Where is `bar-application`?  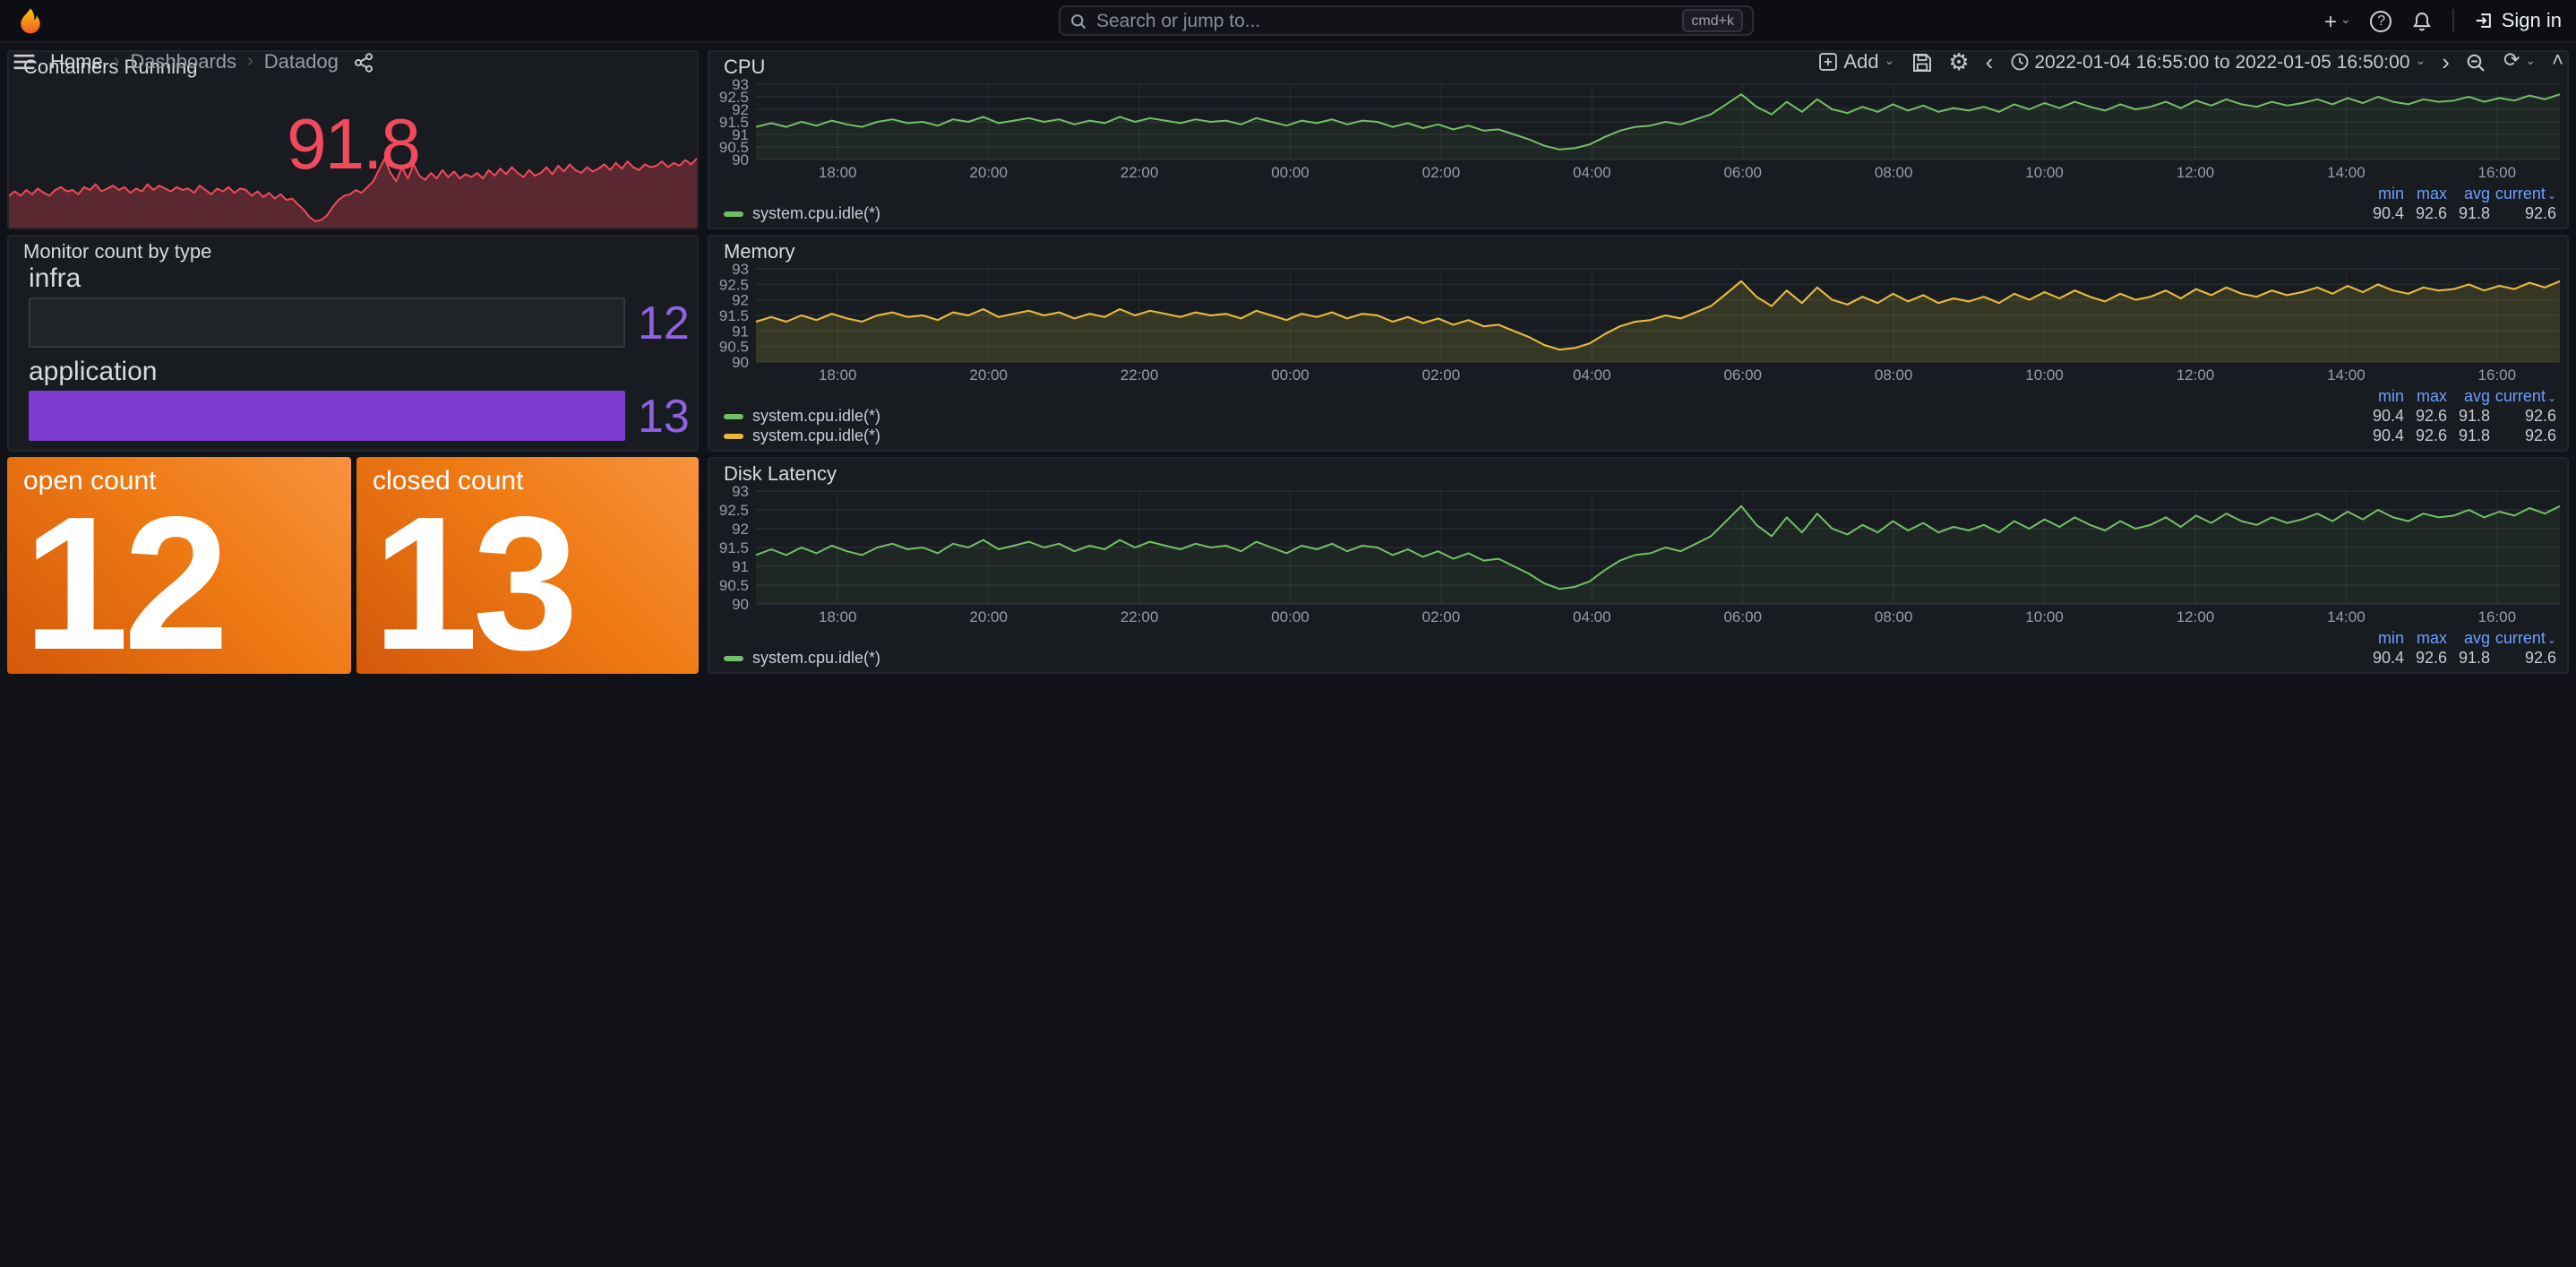
bar-application is located at coordinates (327, 416).